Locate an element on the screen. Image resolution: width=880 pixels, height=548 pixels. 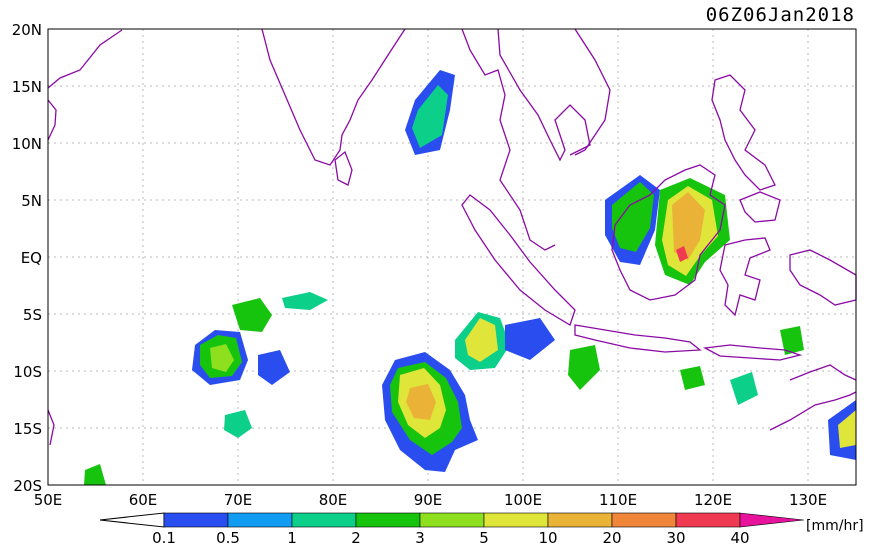
lat-label: 10N is located at coordinates (27, 144).